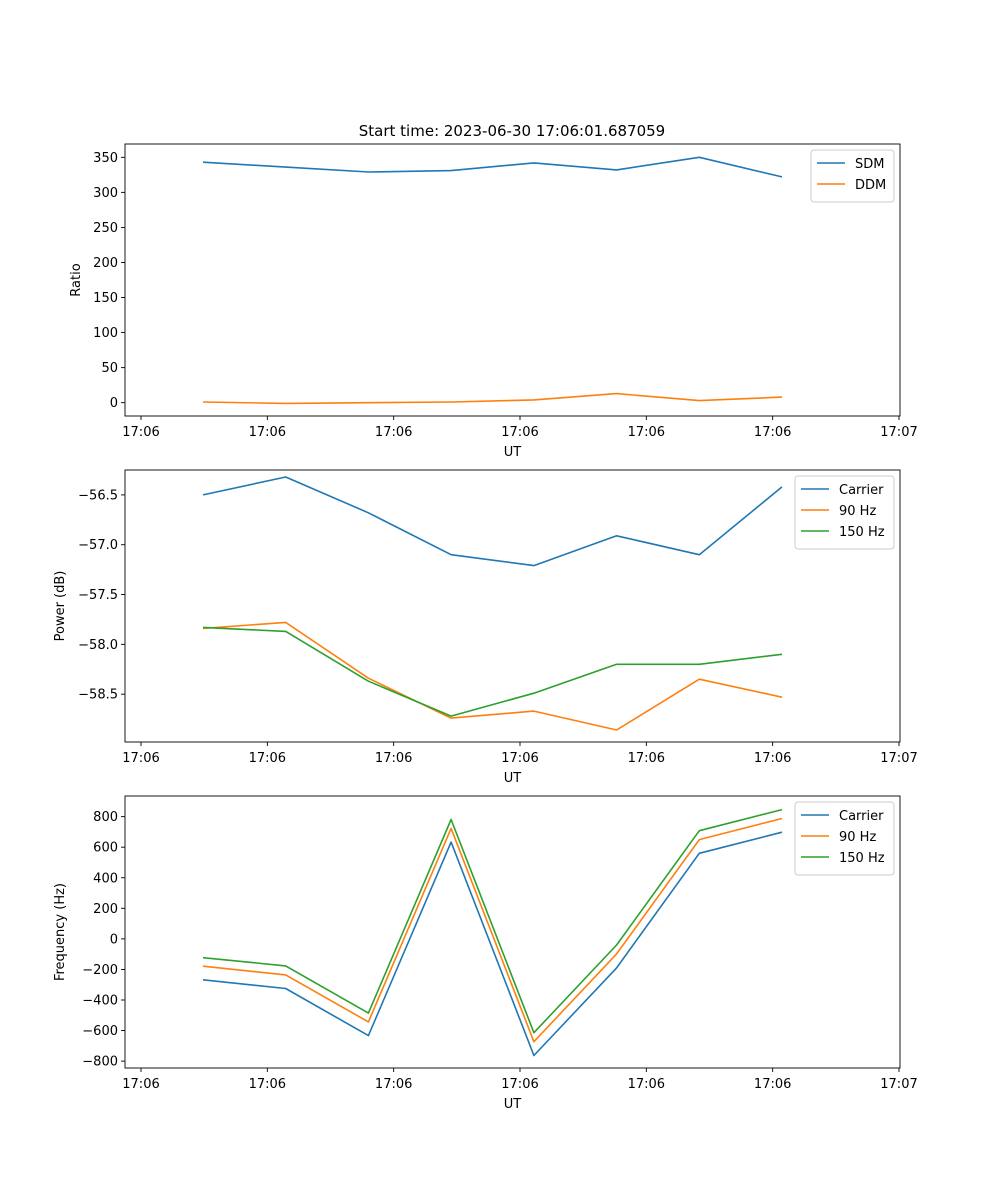 Image resolution: width=1000 pixels, height=1200 pixels. Describe the element at coordinates (492, 167) in the screenshot. I see `series-line-sdm` at that location.